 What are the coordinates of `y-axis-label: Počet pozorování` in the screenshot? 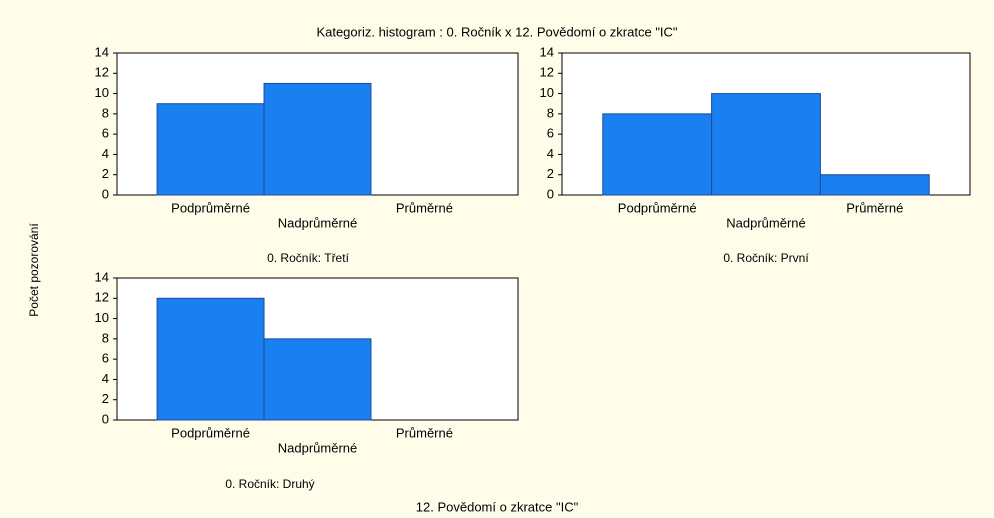 It's located at (34, 270).